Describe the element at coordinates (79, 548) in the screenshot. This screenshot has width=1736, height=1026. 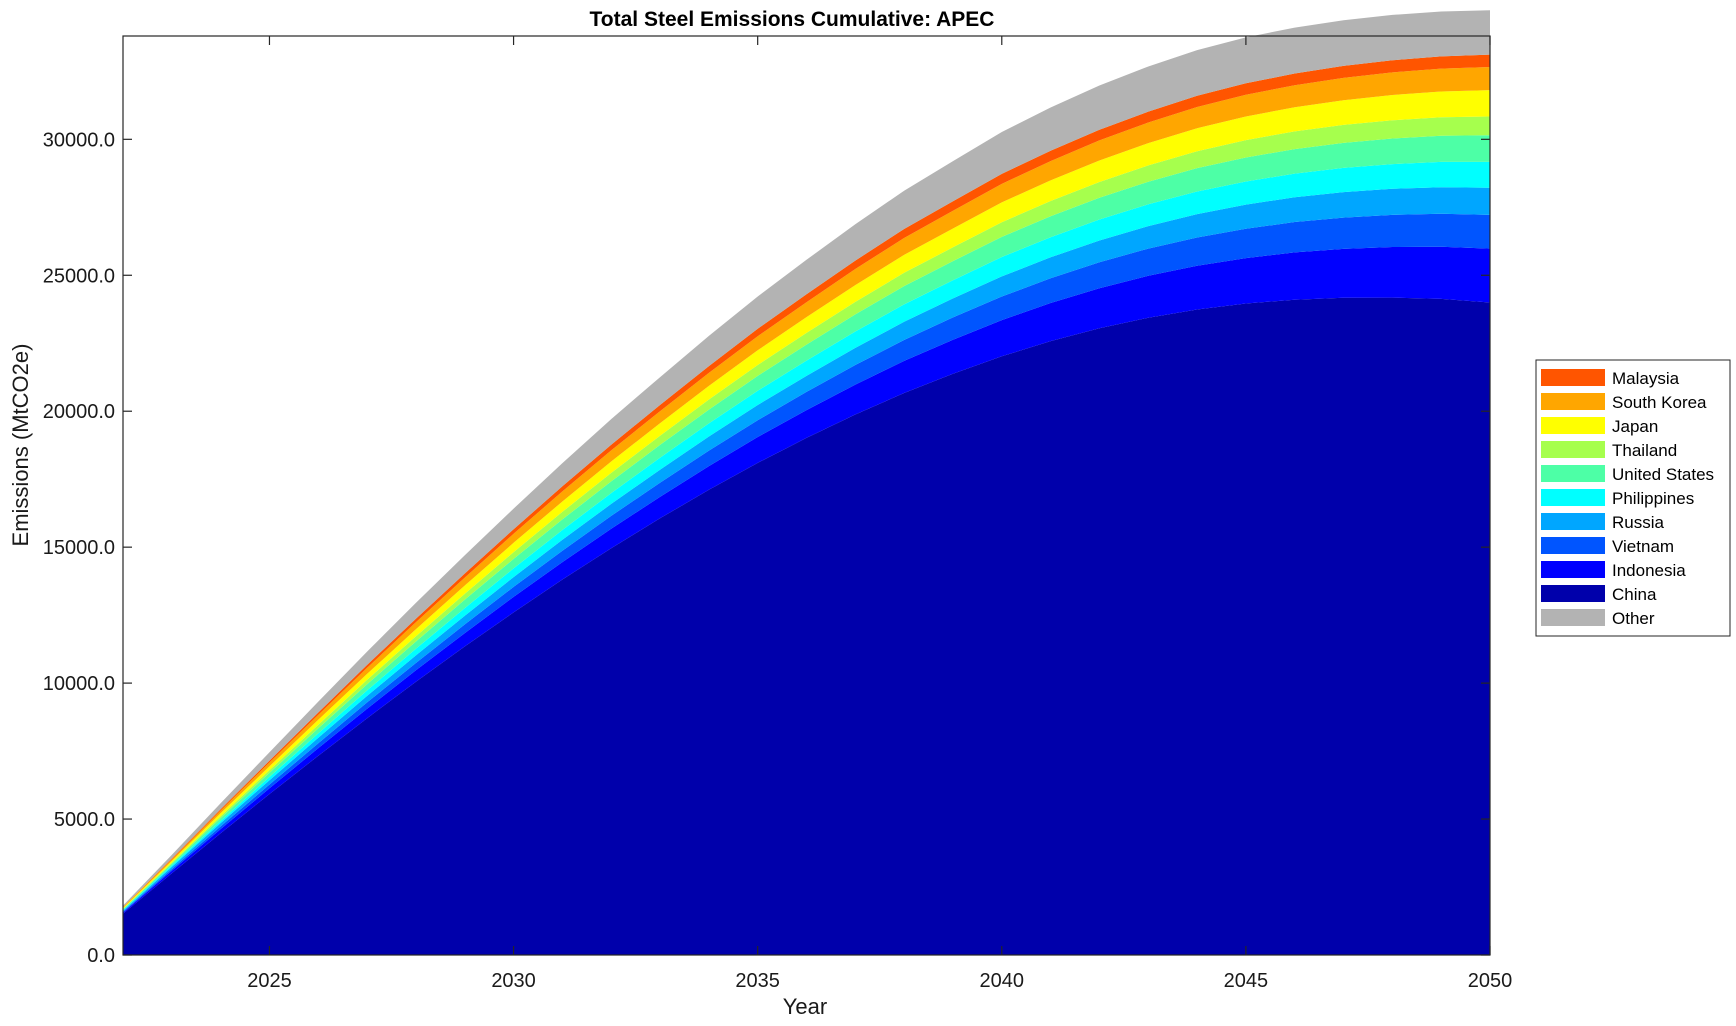
I see `y-tick-label: 15000.0` at that location.